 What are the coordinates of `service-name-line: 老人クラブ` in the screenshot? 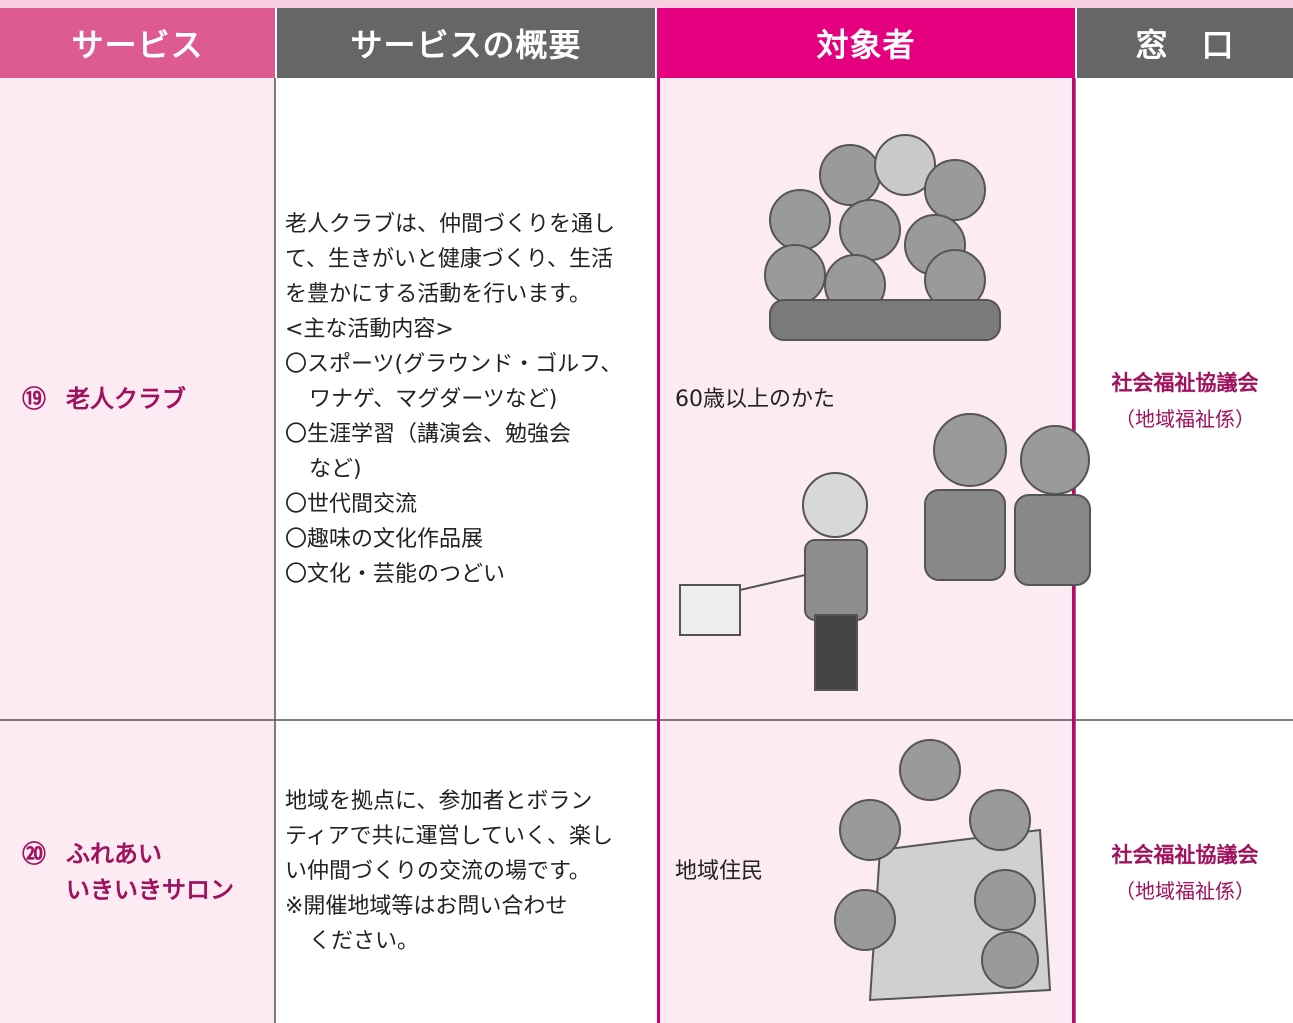 It's located at (126, 399).